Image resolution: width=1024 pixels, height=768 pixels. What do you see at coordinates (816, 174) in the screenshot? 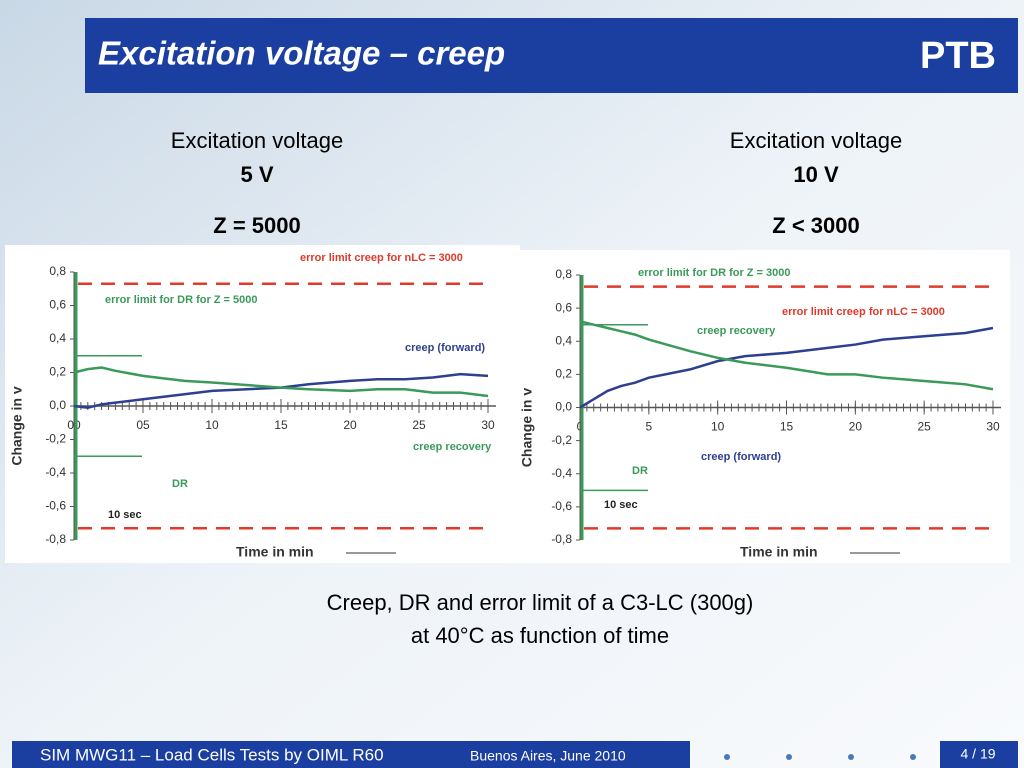
I see `column-heading: 10 V` at bounding box center [816, 174].